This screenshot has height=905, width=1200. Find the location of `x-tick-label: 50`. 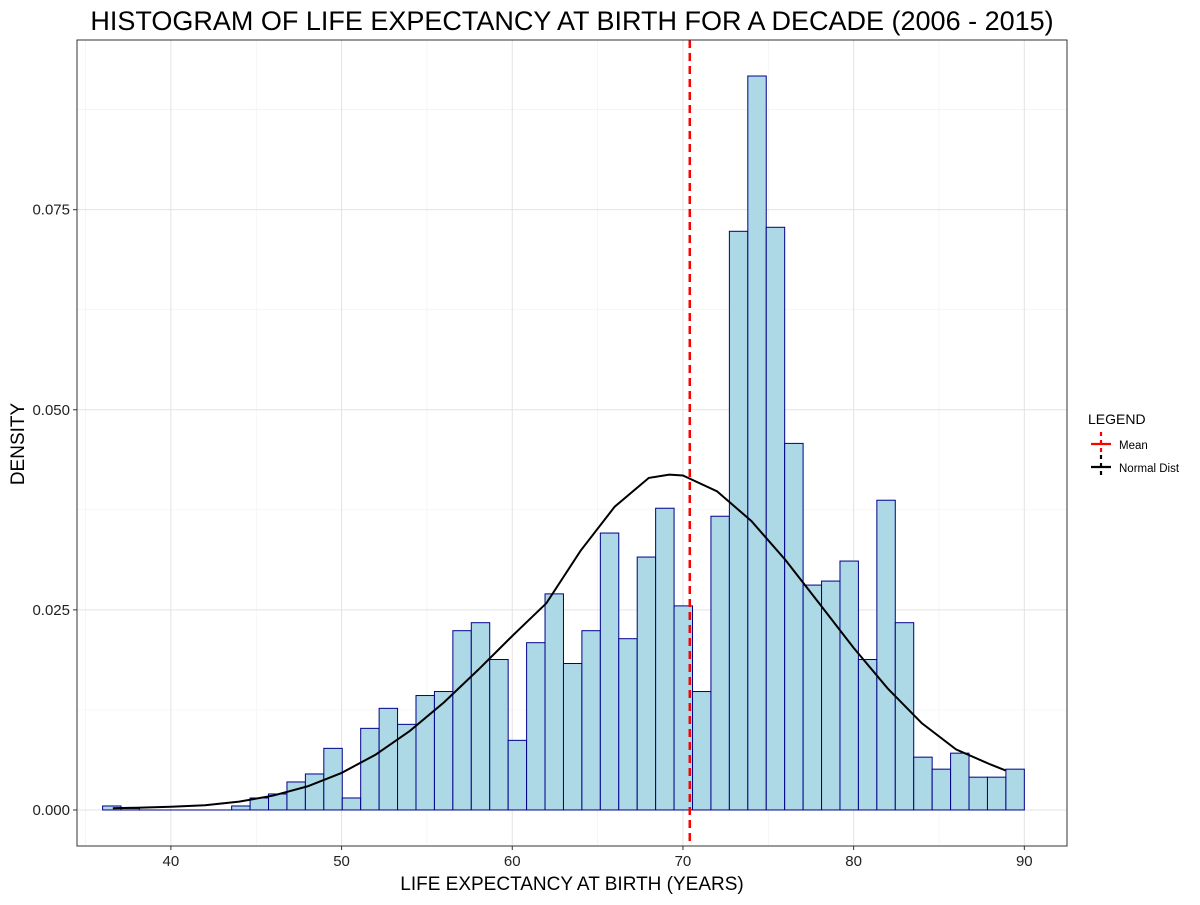

x-tick-label: 50 is located at coordinates (341, 861).